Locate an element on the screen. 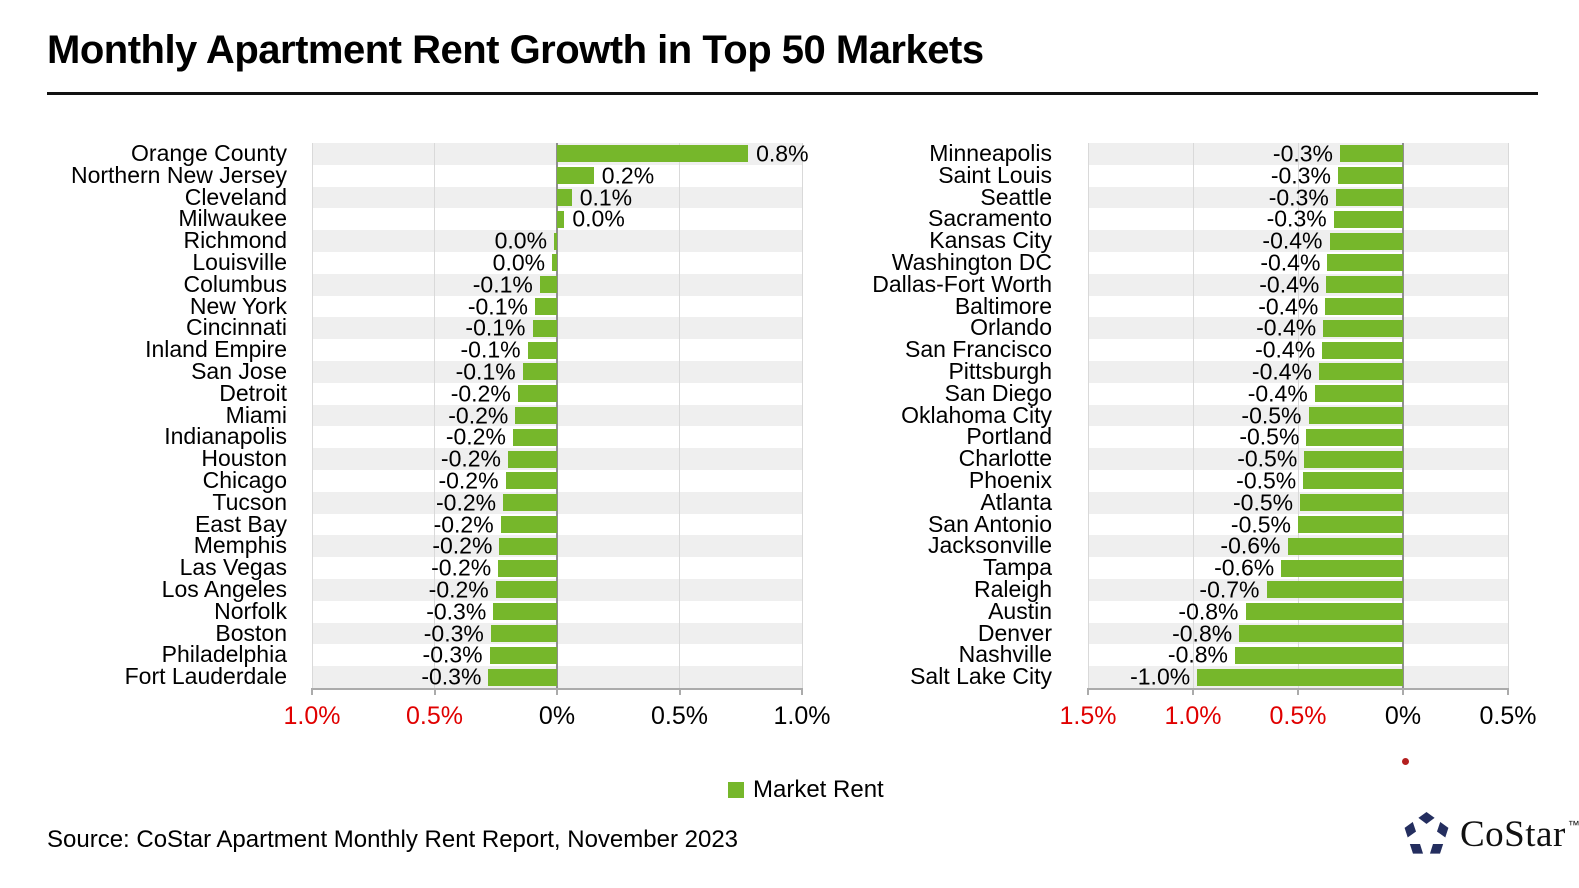  city-label: Seattle is located at coordinates (1016, 196).